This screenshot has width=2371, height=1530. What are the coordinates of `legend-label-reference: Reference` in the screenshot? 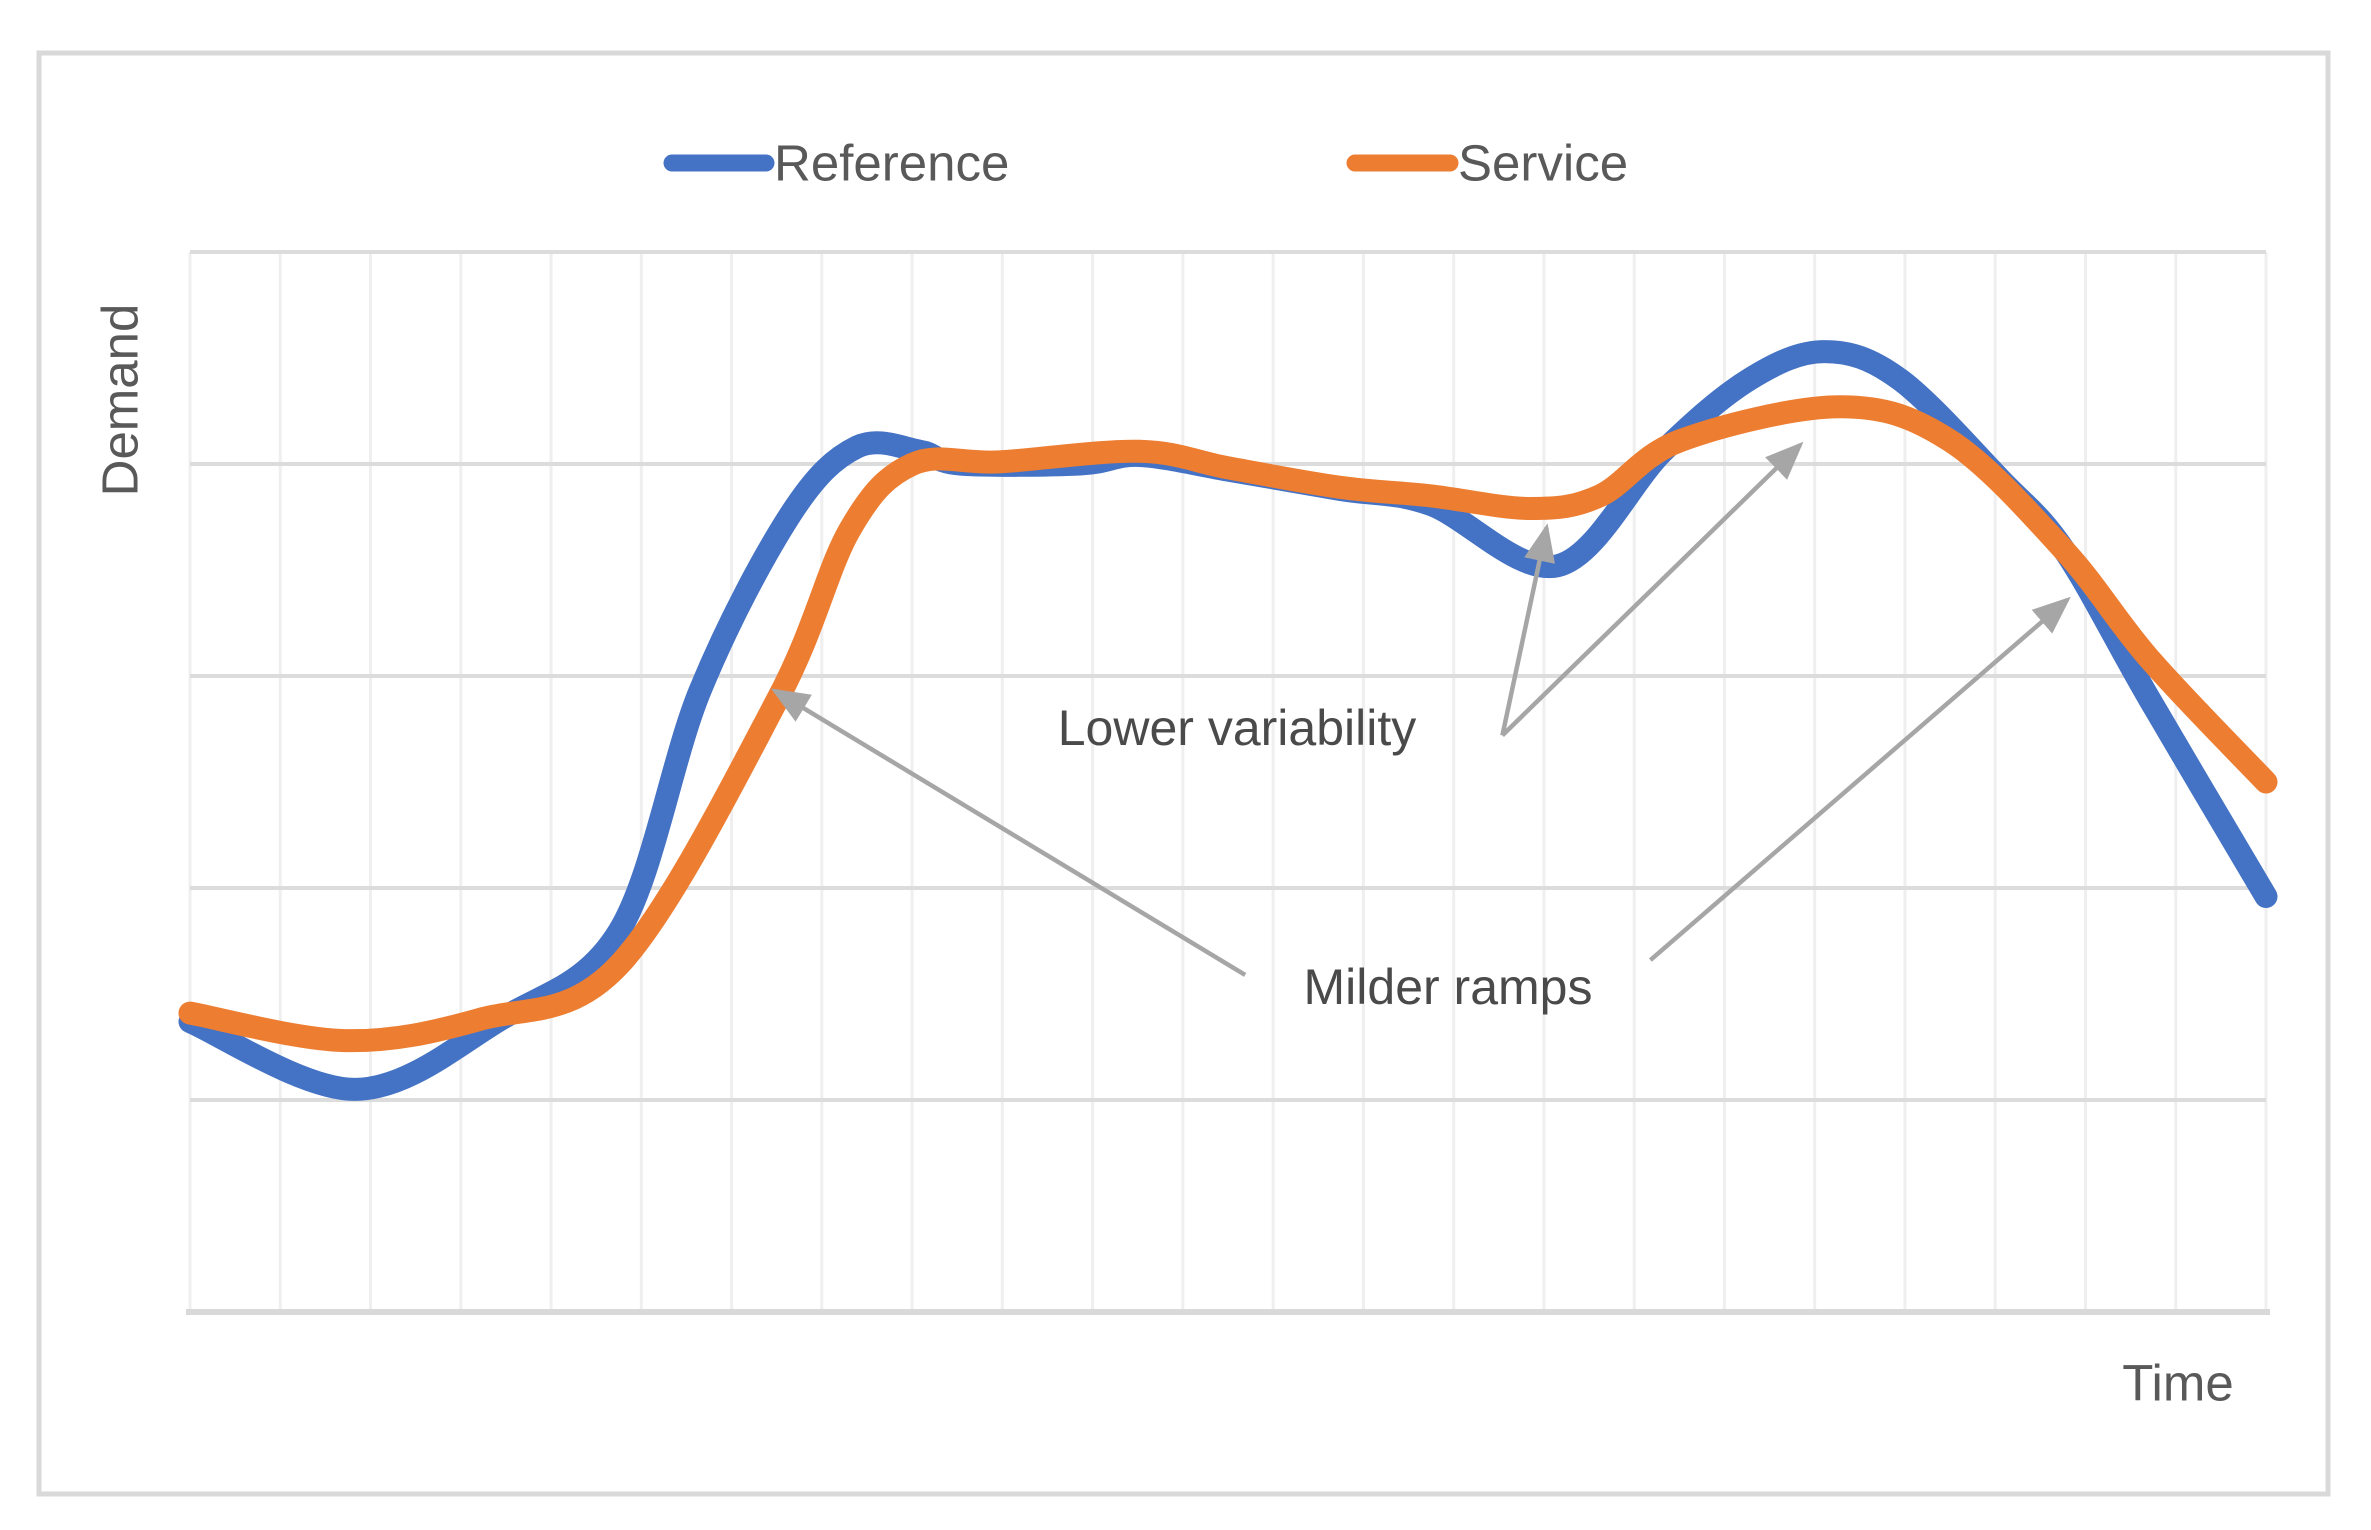 It's located at (891, 163).